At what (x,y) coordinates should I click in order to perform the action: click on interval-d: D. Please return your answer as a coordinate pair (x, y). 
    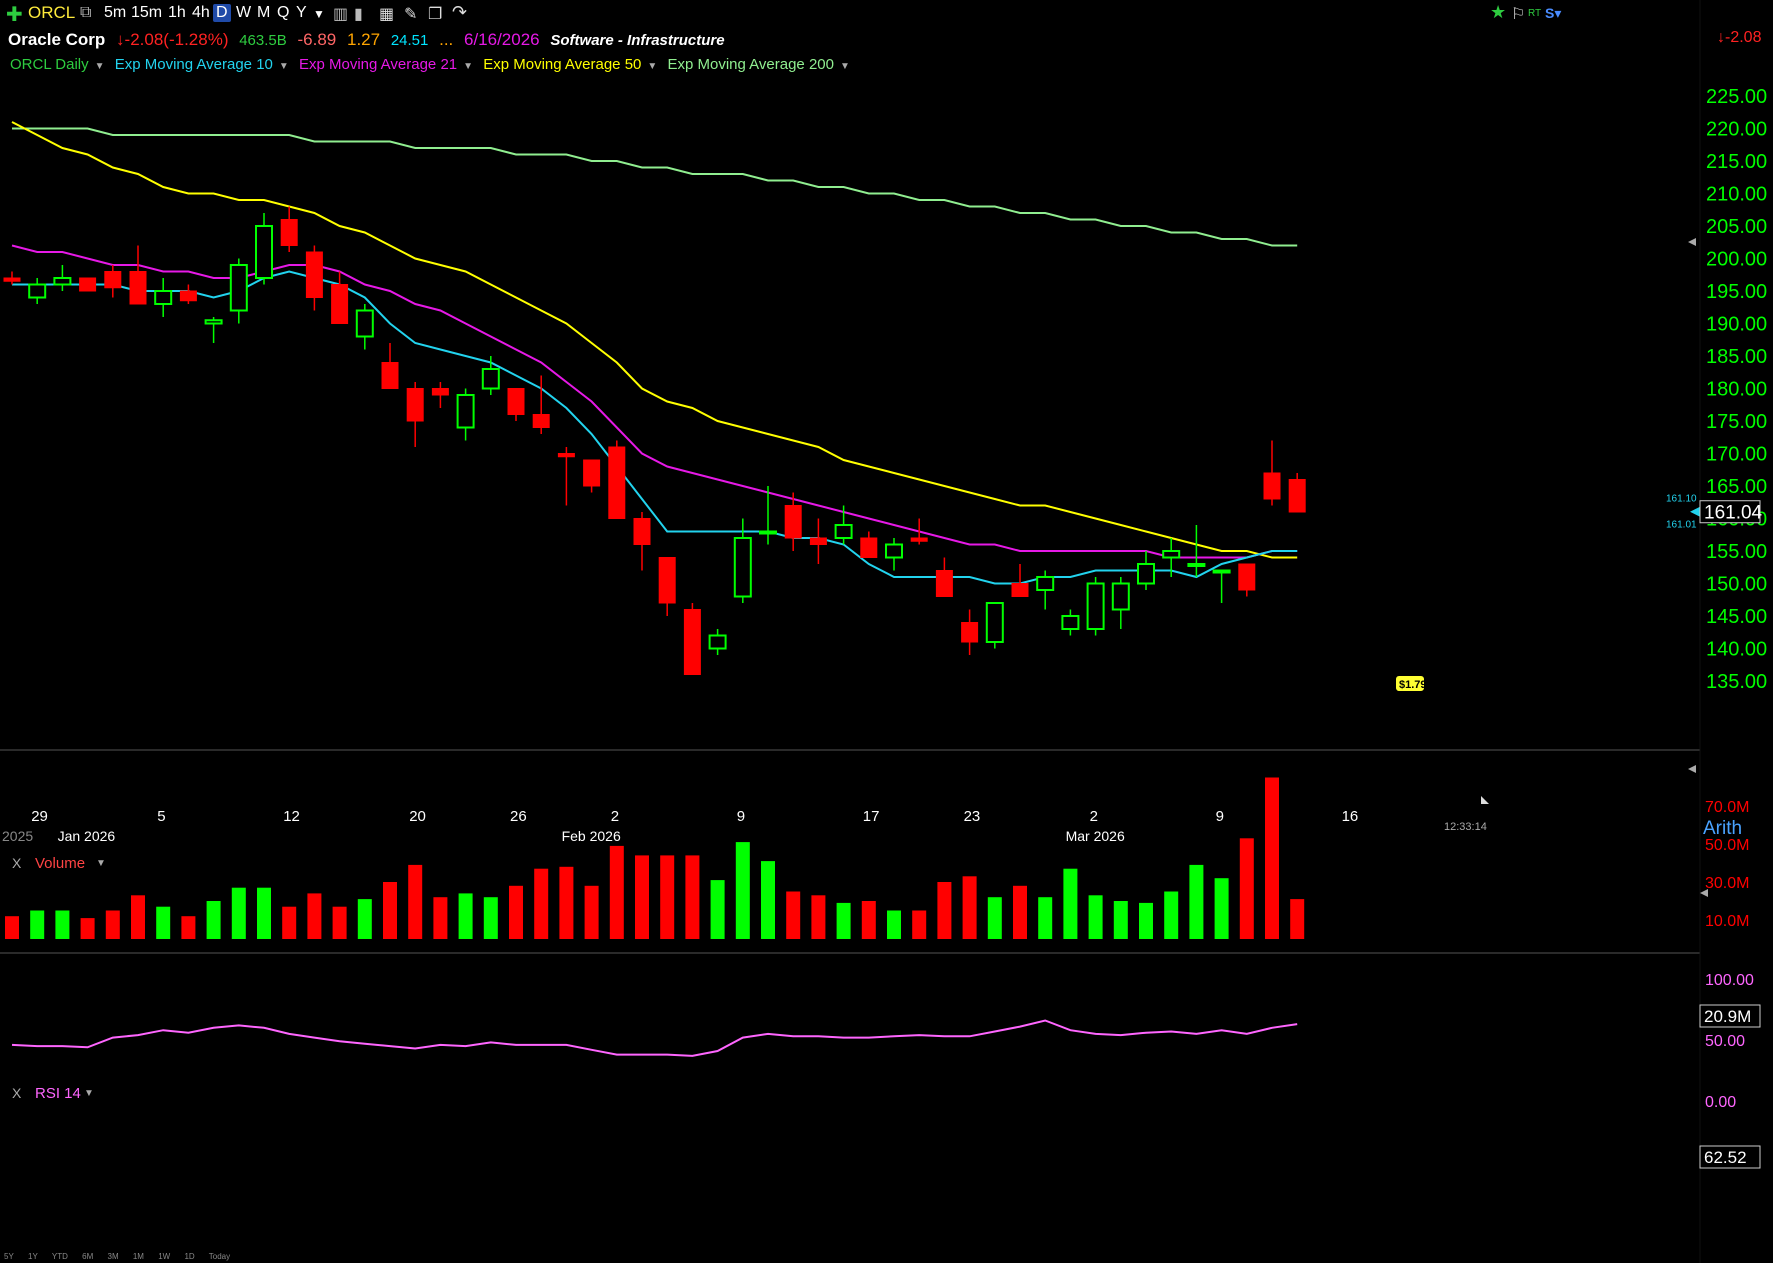
    Looking at the image, I should click on (222, 13).